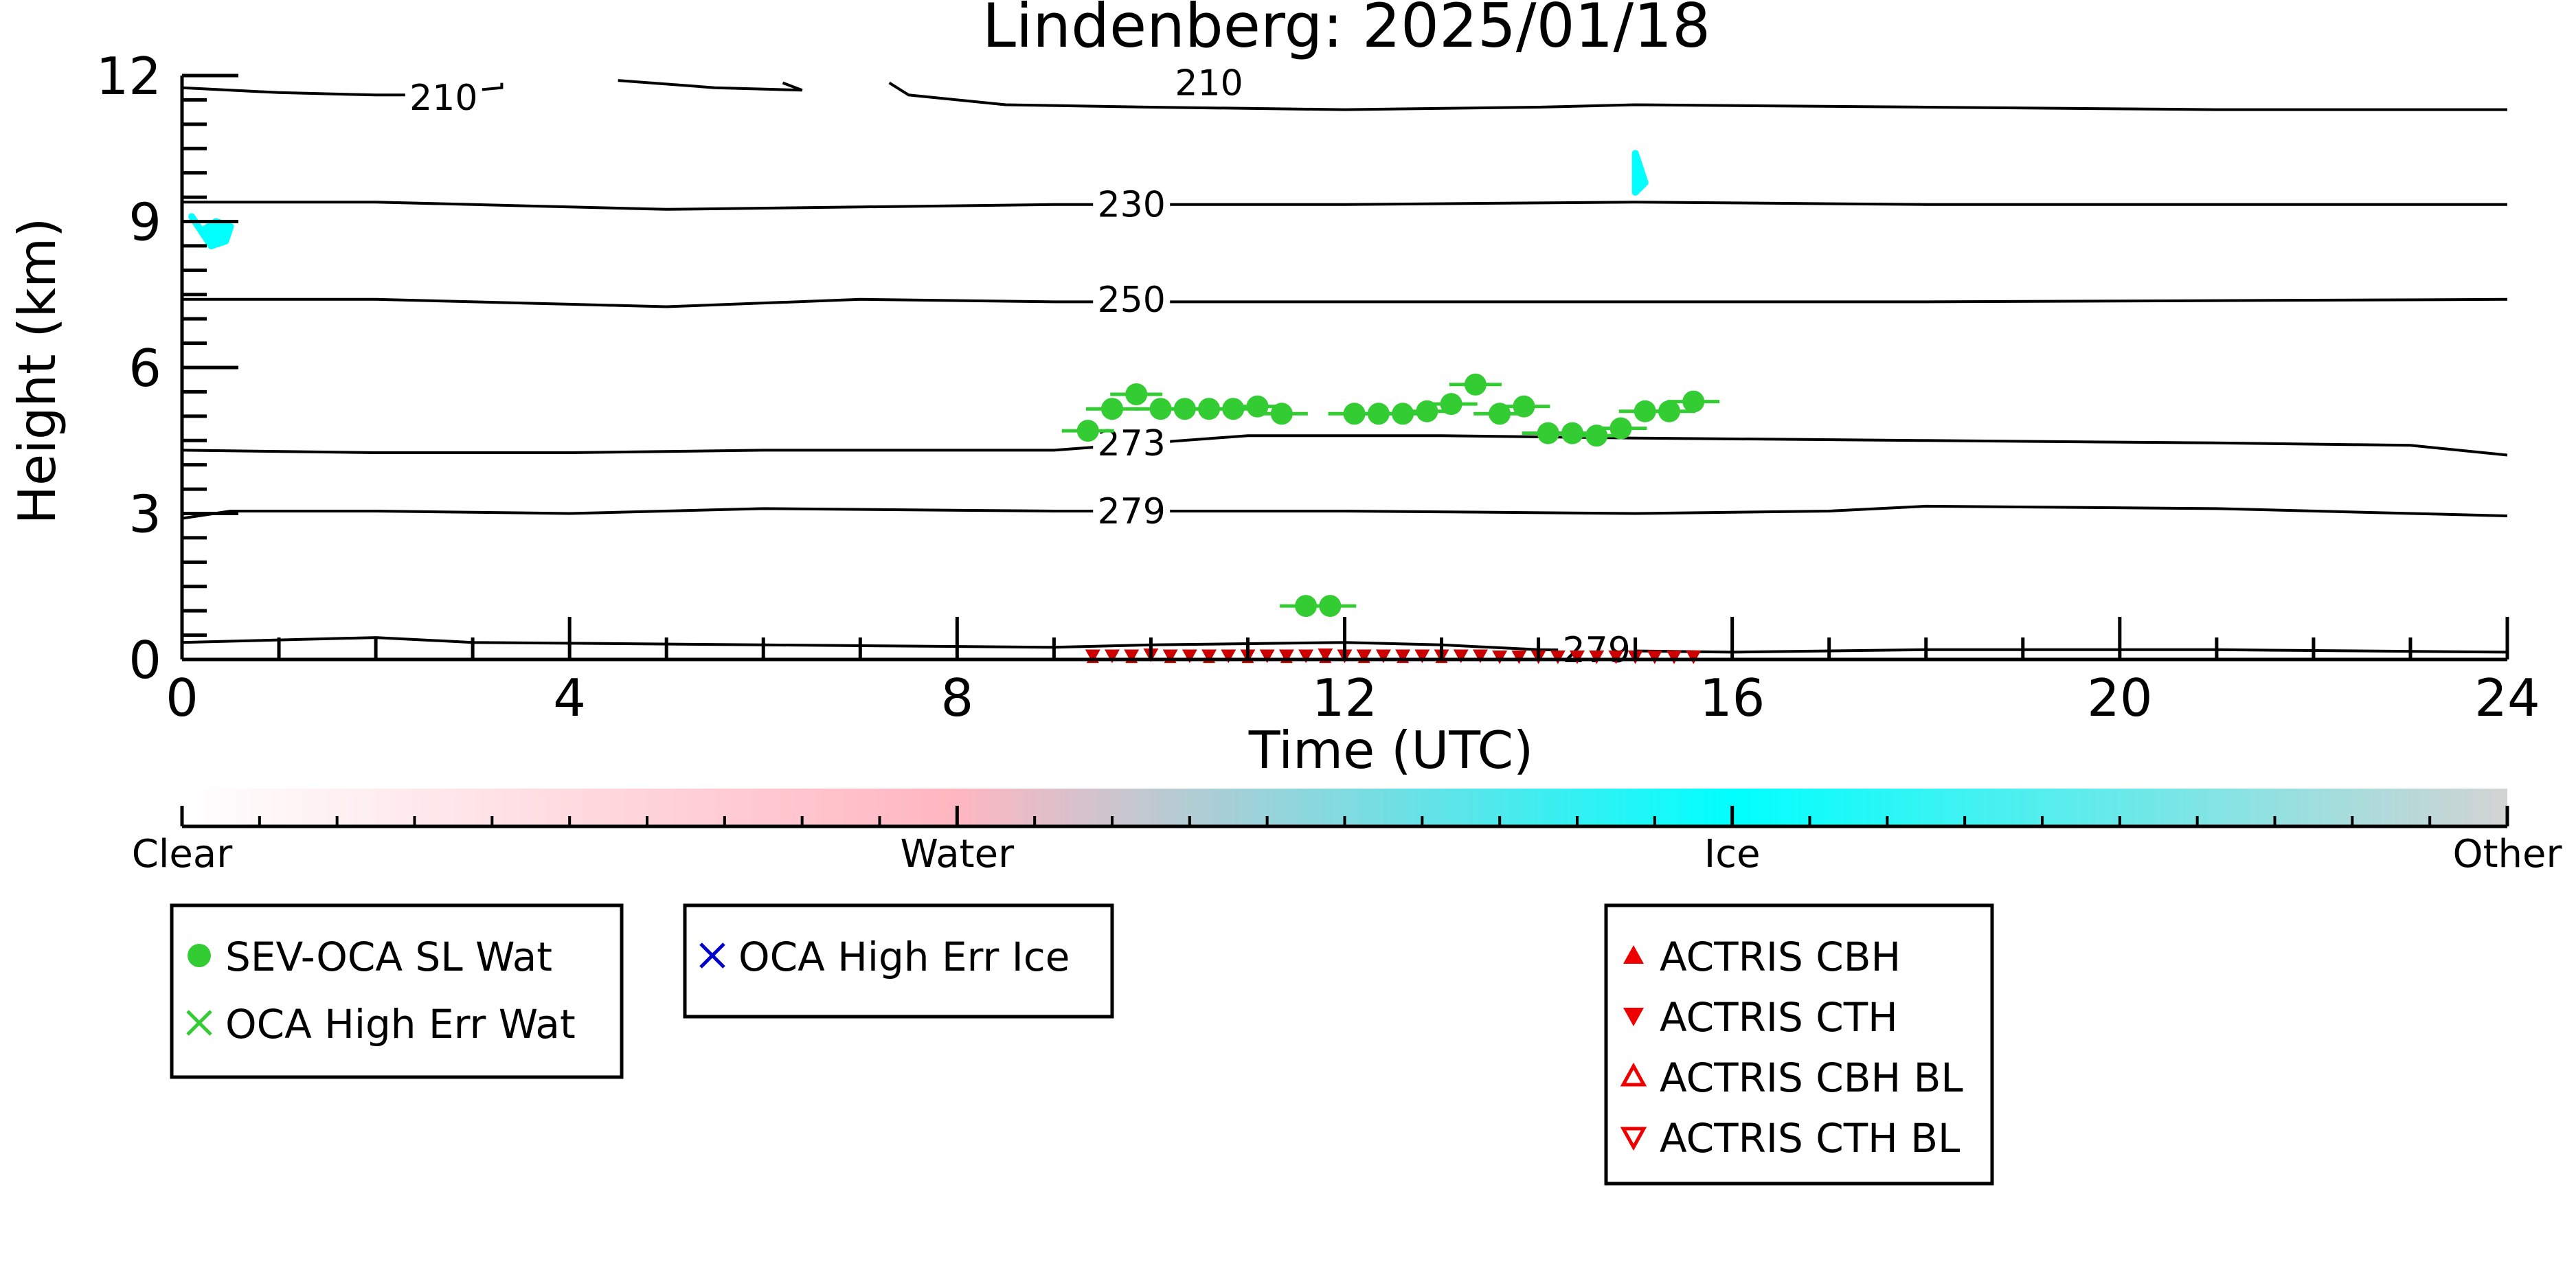 The width and height of the screenshot is (2576, 1288). I want to click on y-tick-label-9: 9, so click(144, 222).